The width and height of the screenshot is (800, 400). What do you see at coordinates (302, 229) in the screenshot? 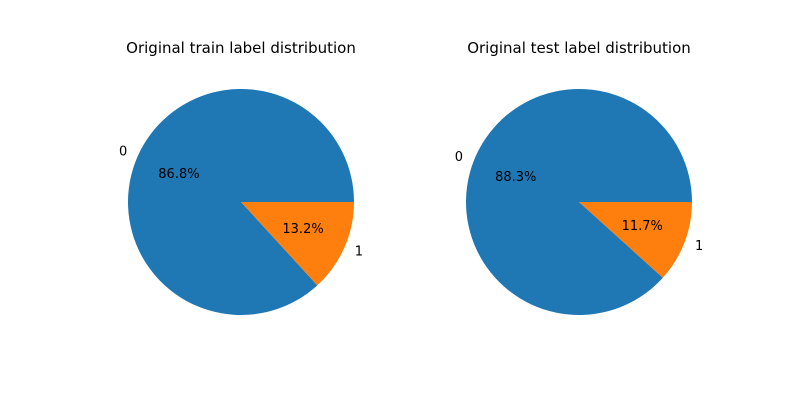
I see `slice-pct-train-1: 13.2%` at bounding box center [302, 229].